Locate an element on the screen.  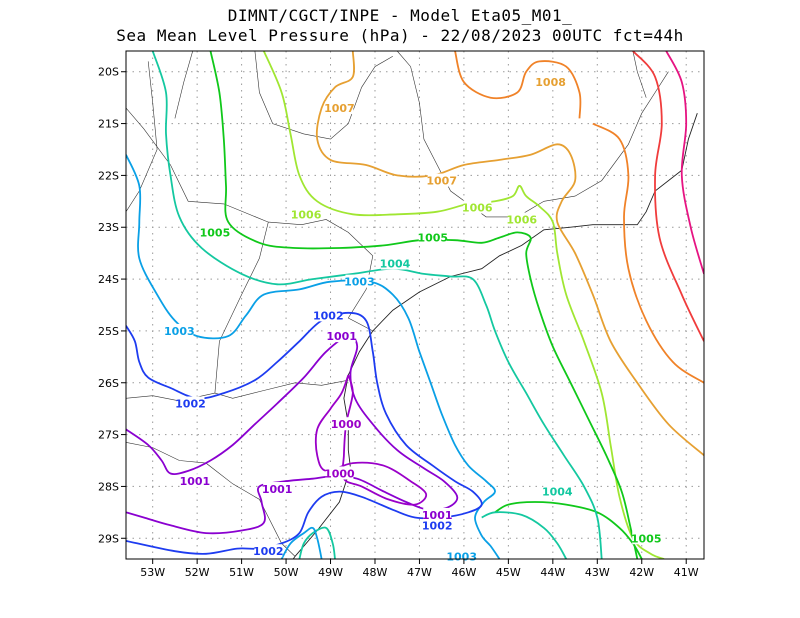
coastline-north is located at coordinates (535, 222).